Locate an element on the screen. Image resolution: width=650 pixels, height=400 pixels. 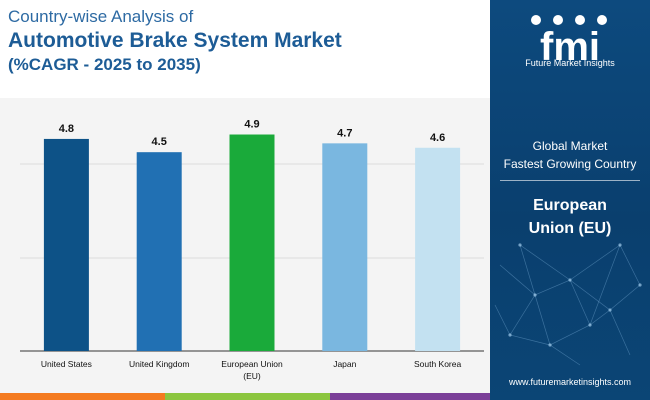
bottom-bar-segment-purple is located at coordinates (410, 396).